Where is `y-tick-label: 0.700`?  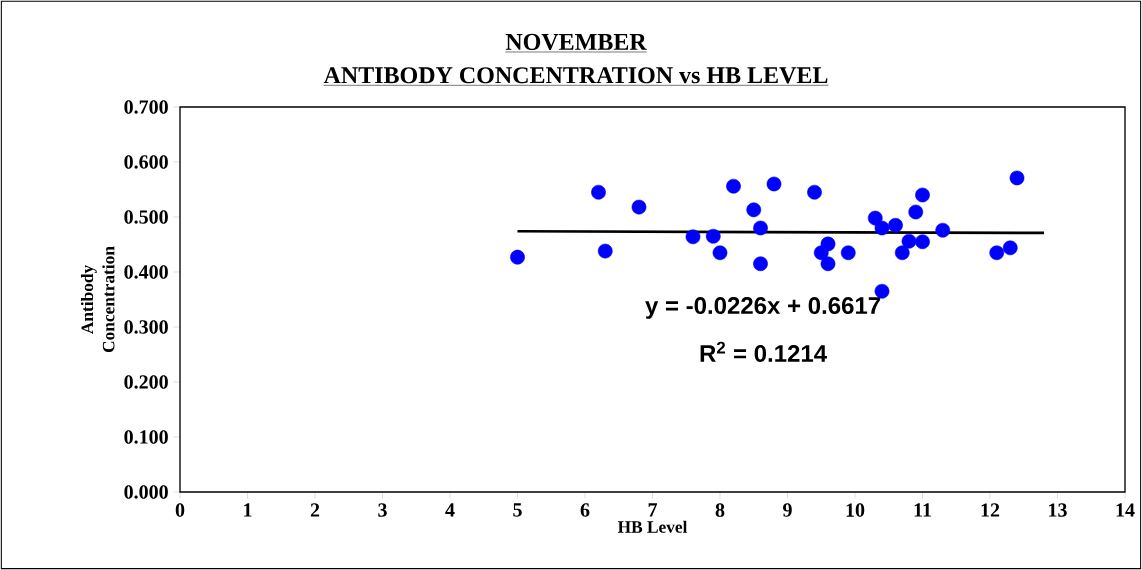
y-tick-label: 0.700 is located at coordinates (146, 107).